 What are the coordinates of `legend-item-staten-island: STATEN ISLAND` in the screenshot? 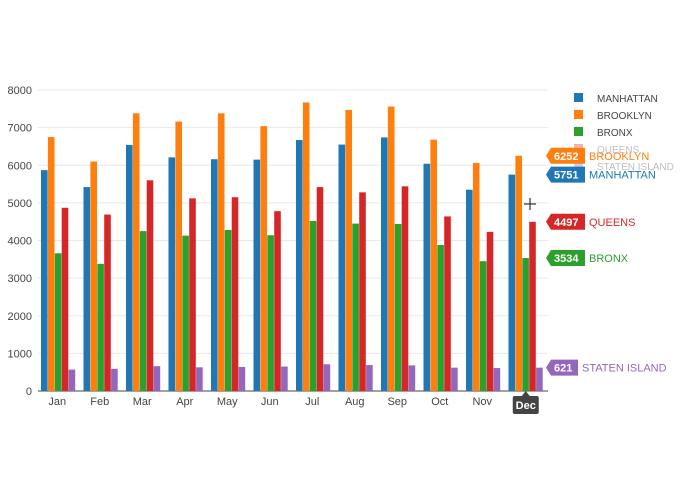 It's located at (624, 167).